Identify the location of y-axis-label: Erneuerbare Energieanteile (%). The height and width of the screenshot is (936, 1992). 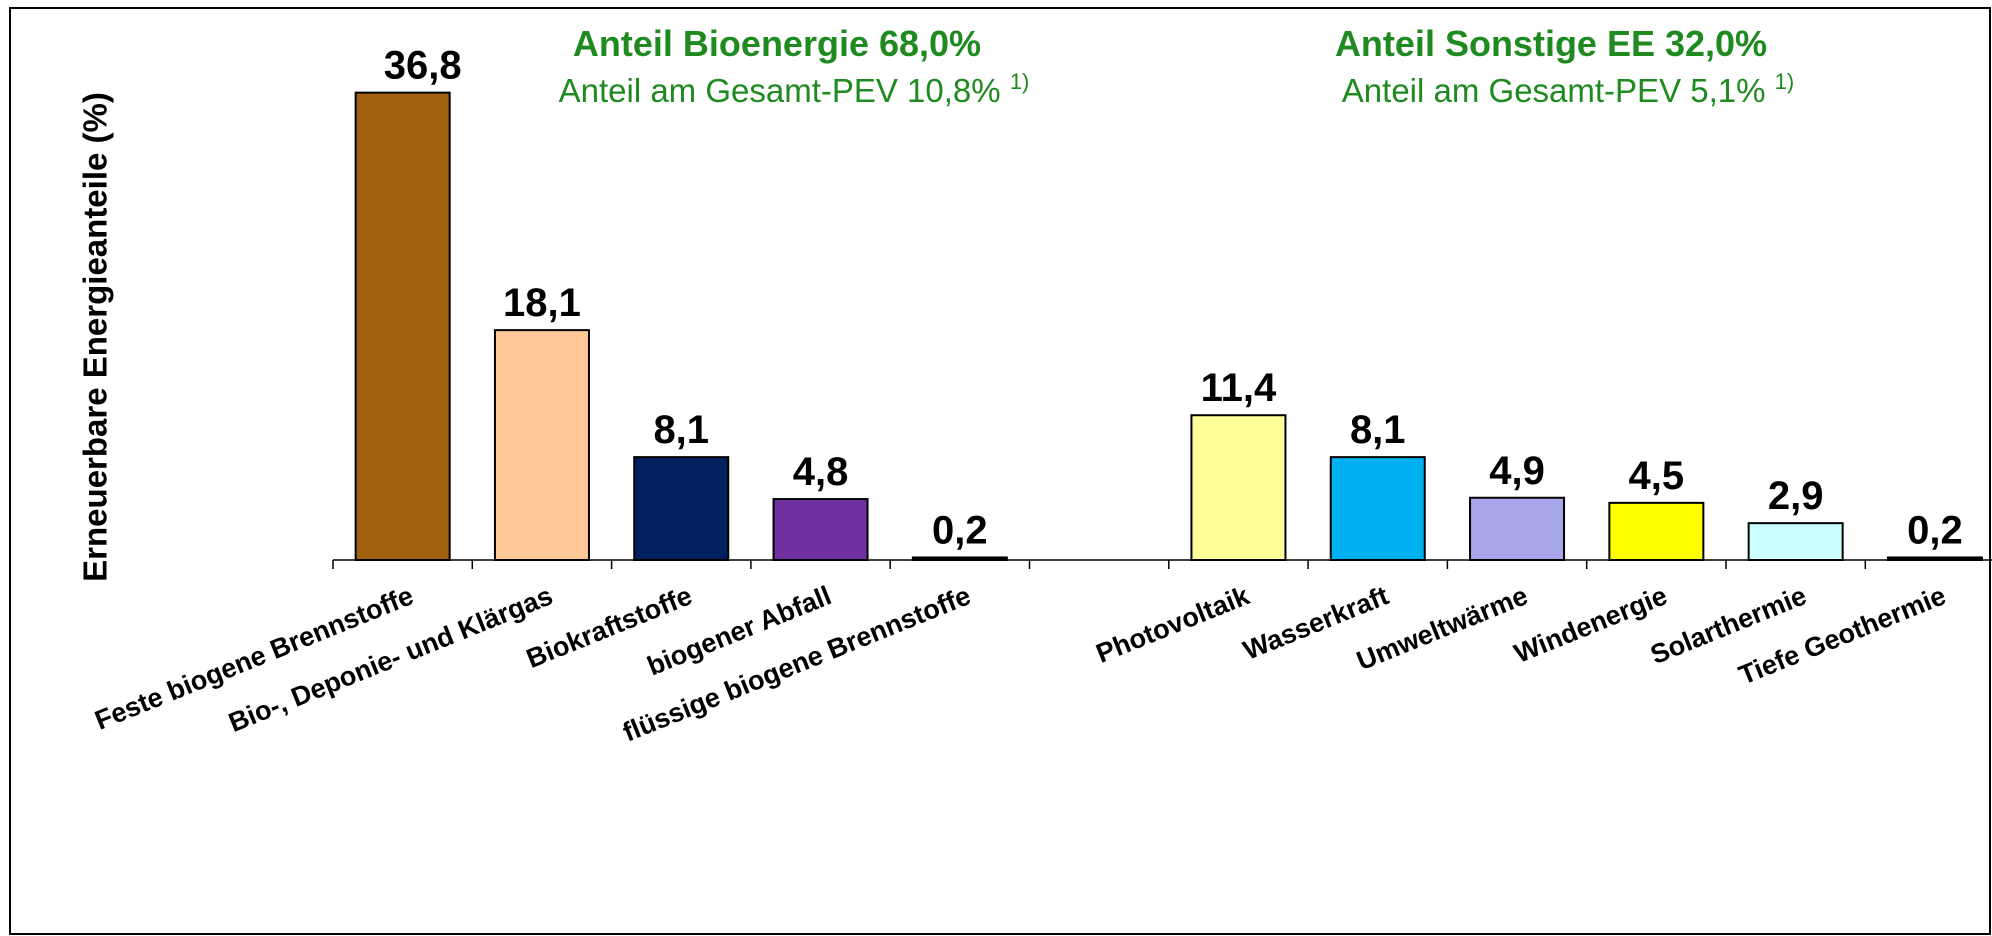
(95, 337).